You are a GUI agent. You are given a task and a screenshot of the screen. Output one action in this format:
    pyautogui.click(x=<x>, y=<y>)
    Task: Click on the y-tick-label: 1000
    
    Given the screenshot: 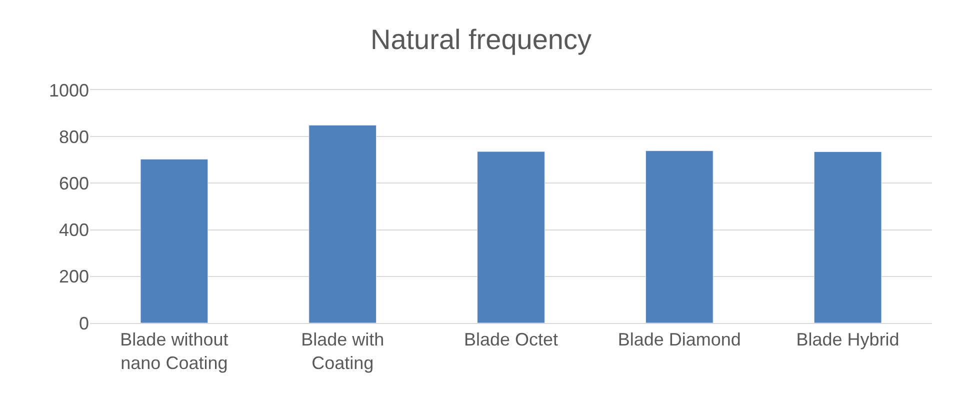 What is the action you would take?
    pyautogui.click(x=68, y=90)
    